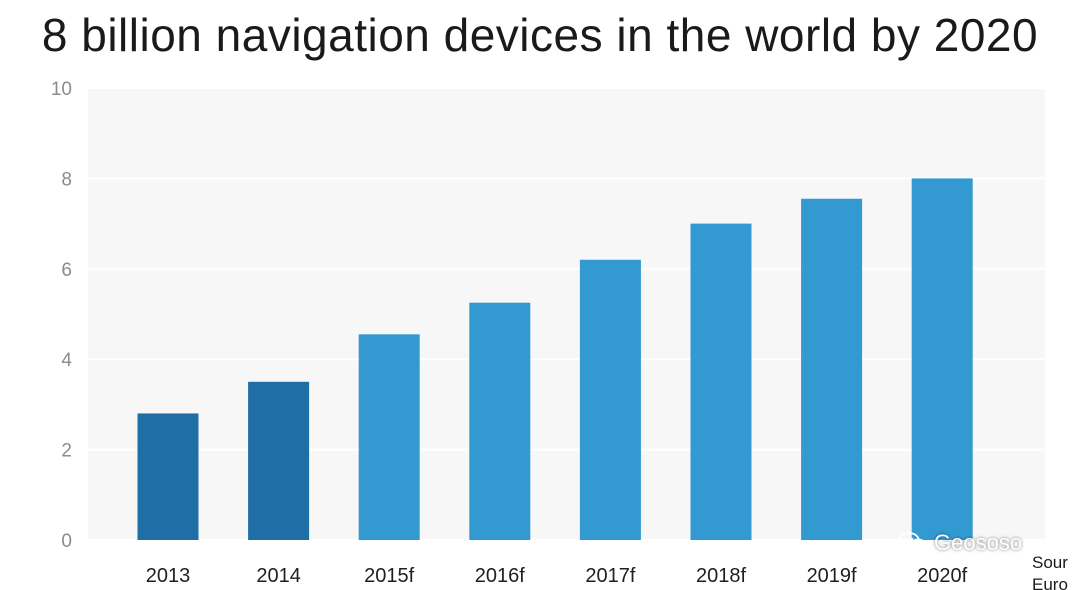 The height and width of the screenshot is (590, 1080). What do you see at coordinates (278, 576) in the screenshot?
I see `x-tick-label: 2014` at bounding box center [278, 576].